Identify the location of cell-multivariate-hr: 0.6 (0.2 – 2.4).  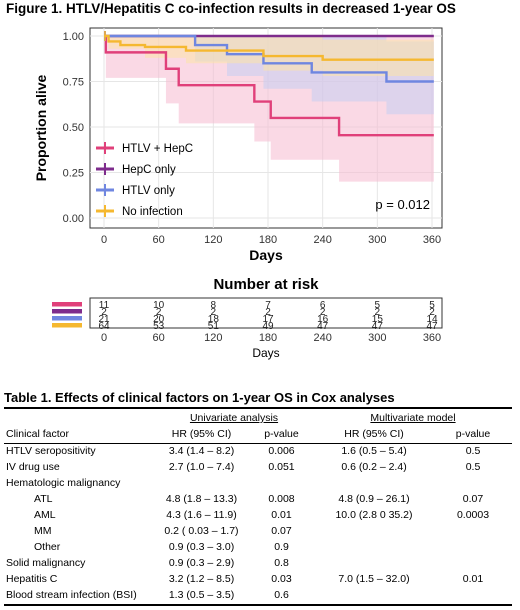
(374, 467).